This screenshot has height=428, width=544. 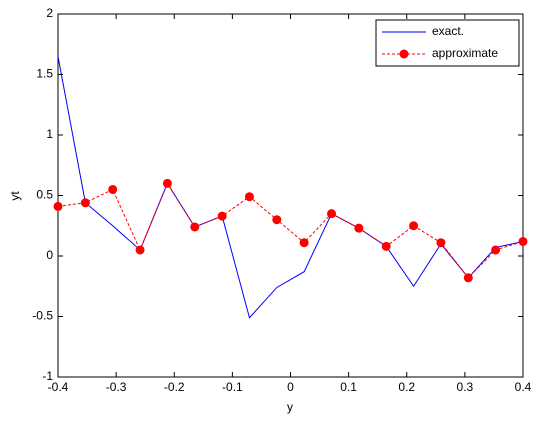 I want to click on x-tick-label: -0.1, so click(x=232, y=387).